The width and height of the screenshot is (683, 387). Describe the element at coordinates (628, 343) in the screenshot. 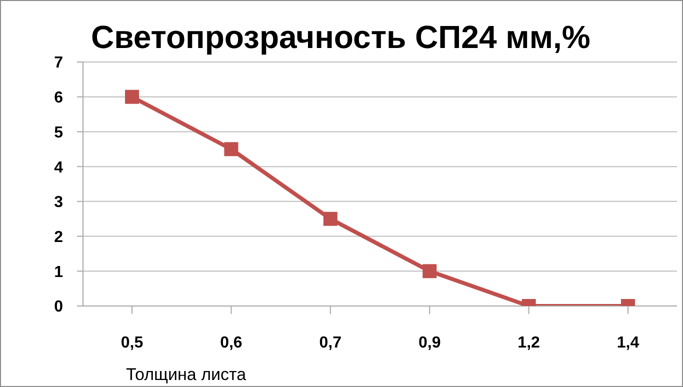

I see `x-tick-label: 1,4` at that location.